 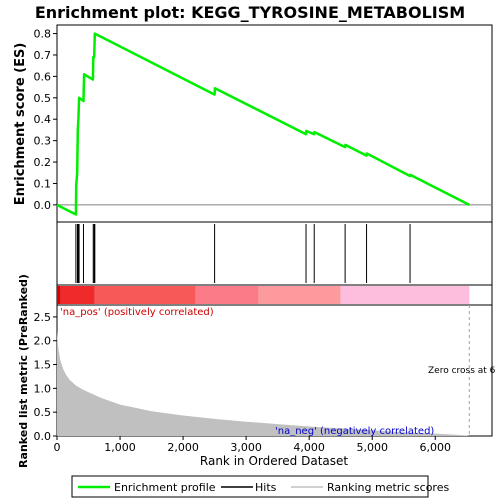 What do you see at coordinates (309, 447) in the screenshot?
I see `x-tick-label: 4,000` at bounding box center [309, 447].